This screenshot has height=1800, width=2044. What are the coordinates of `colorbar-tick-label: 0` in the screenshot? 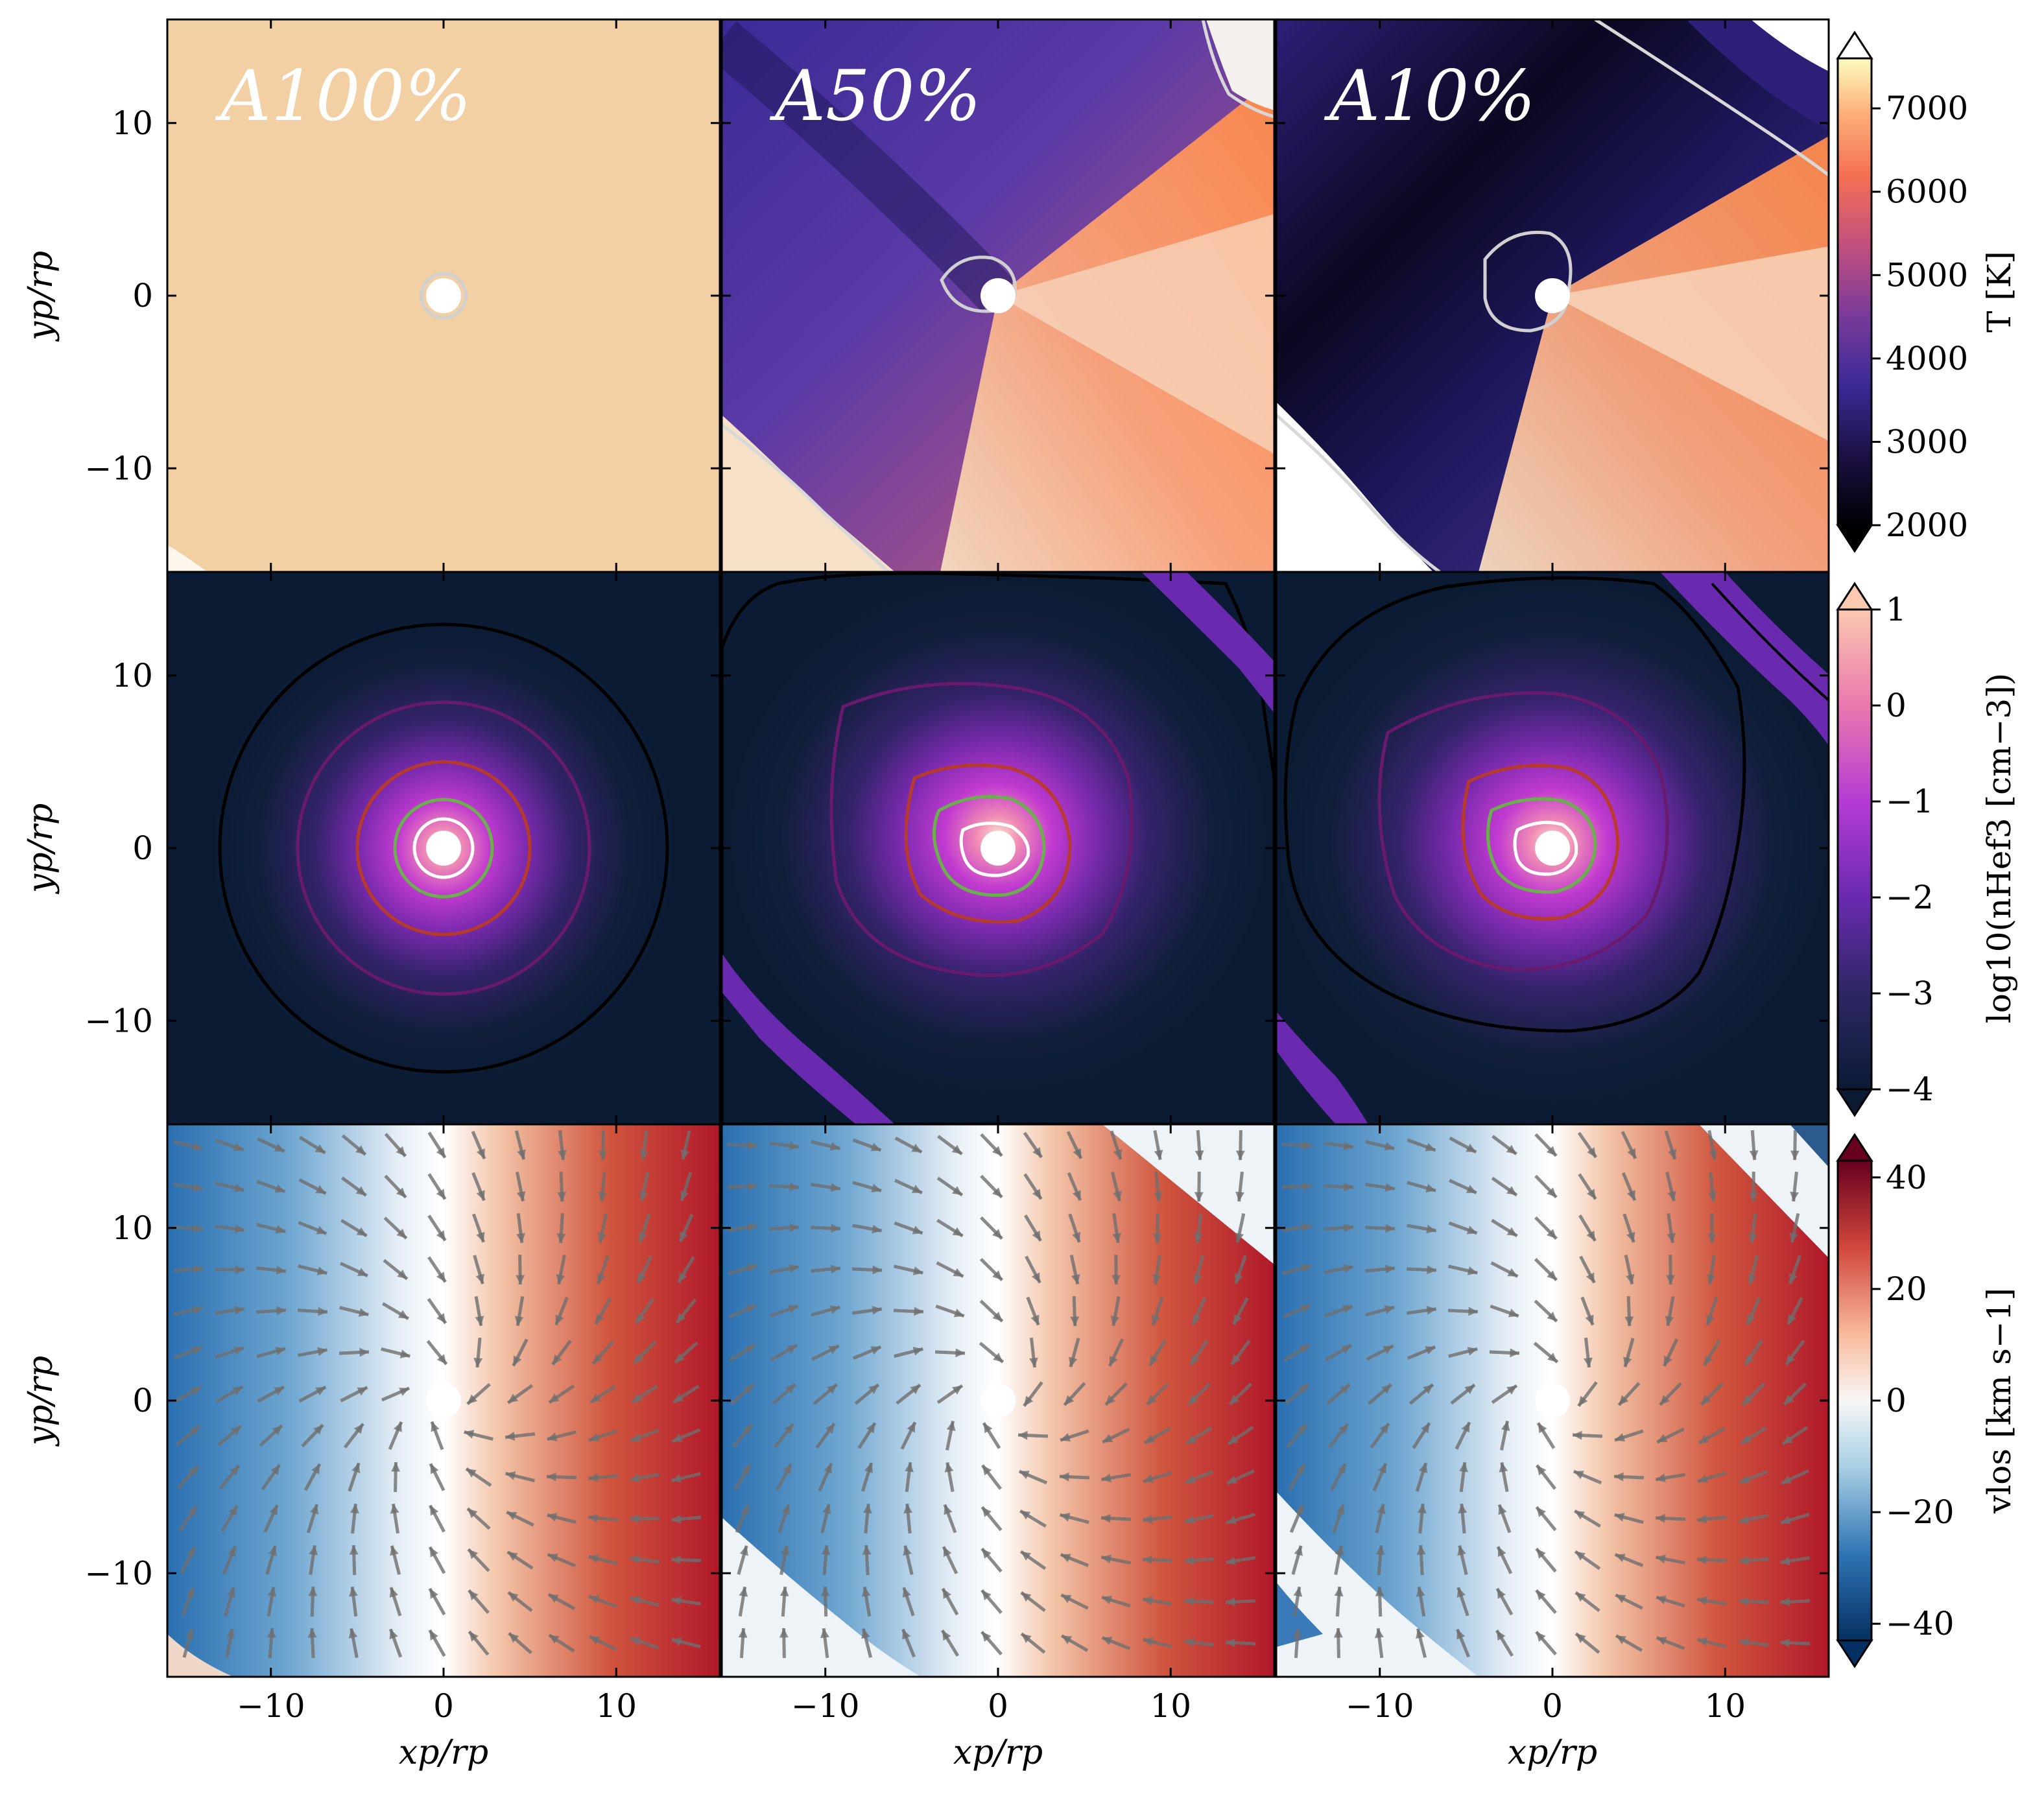 It's located at (1896, 1400).